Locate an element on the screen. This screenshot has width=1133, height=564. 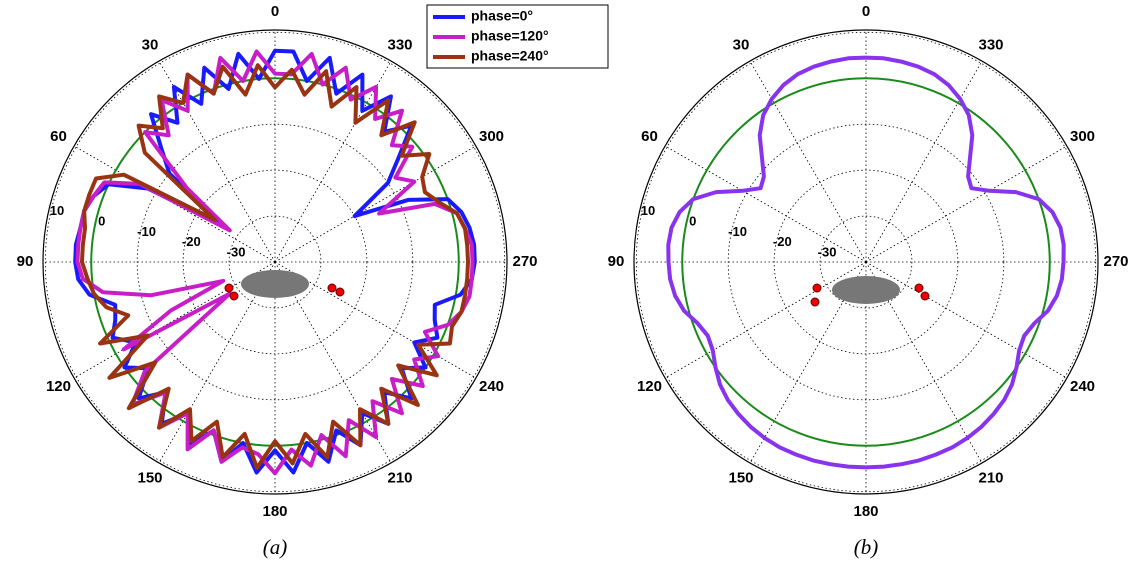
object-b is located at coordinates (870, 291).